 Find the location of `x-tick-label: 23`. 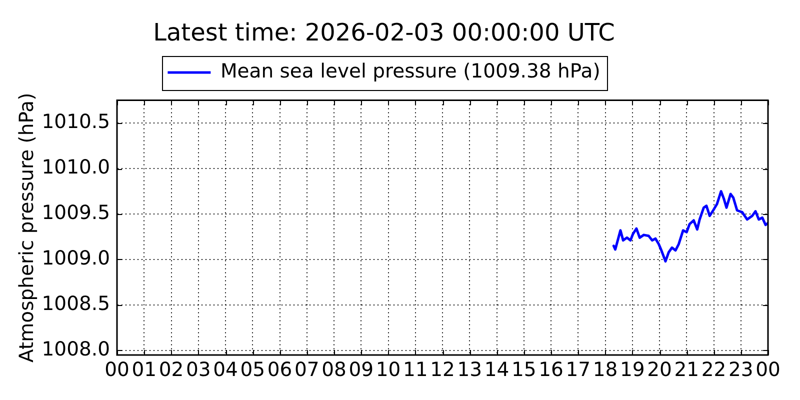

x-tick-label: 23 is located at coordinates (741, 369).